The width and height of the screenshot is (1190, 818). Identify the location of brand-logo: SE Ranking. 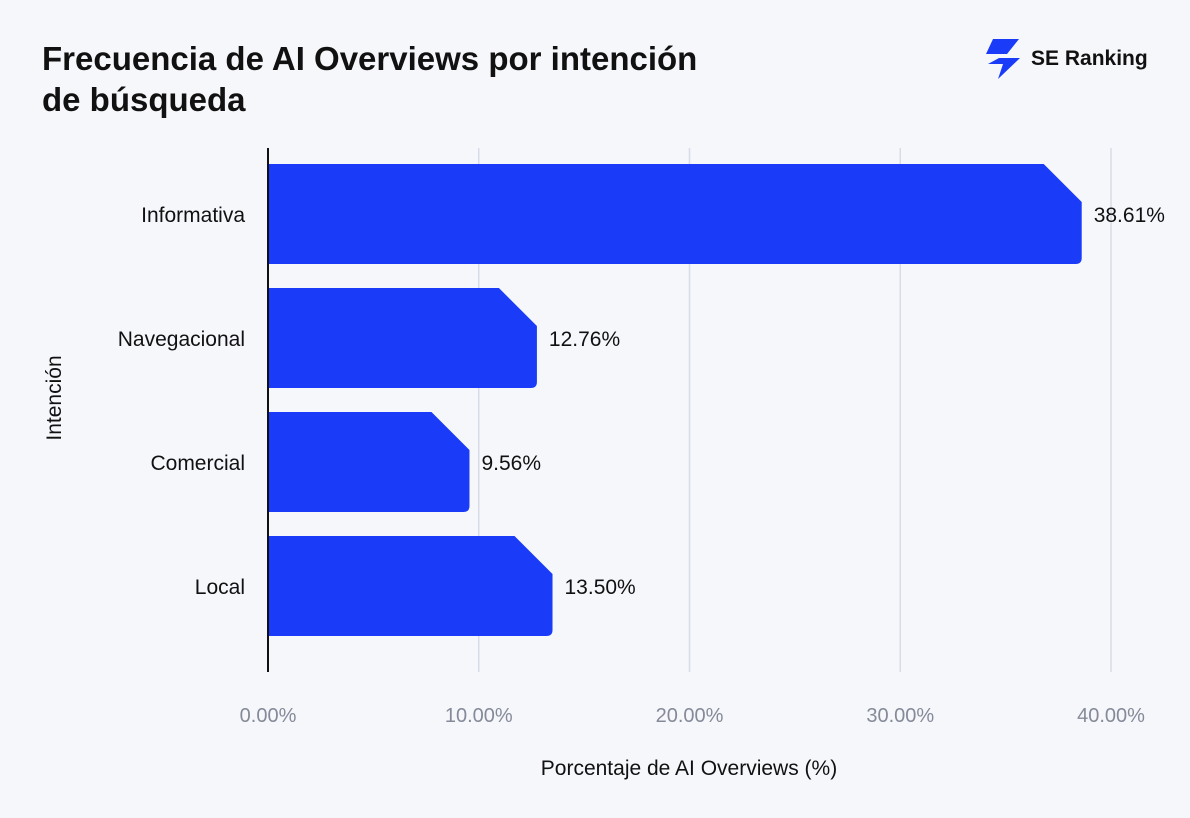
(1066, 59).